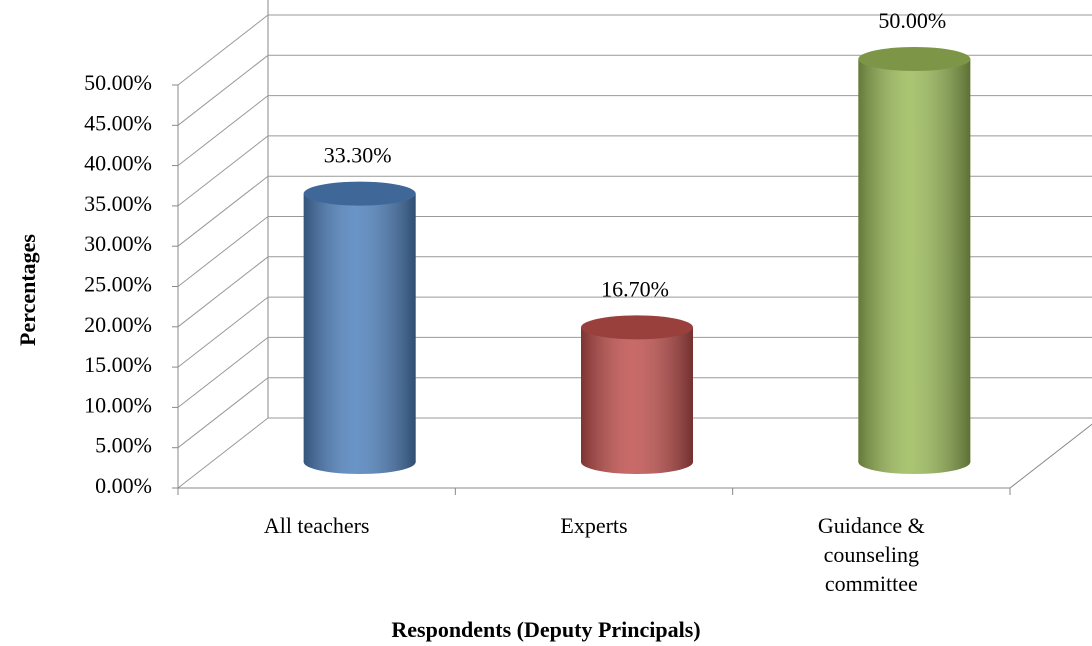 This screenshot has height=646, width=1092. What do you see at coordinates (118, 243) in the screenshot?
I see `y-tick-label: 30.00%` at bounding box center [118, 243].